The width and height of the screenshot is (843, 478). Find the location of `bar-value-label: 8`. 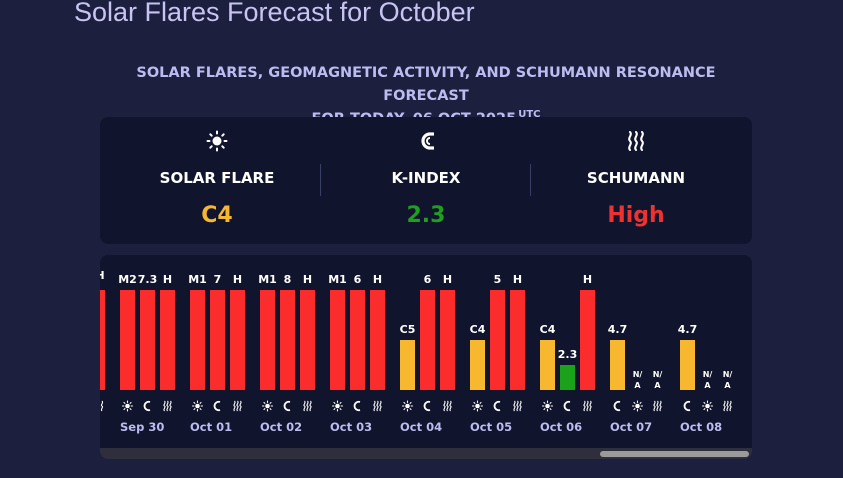

bar-value-label: 8 is located at coordinates (288, 279).